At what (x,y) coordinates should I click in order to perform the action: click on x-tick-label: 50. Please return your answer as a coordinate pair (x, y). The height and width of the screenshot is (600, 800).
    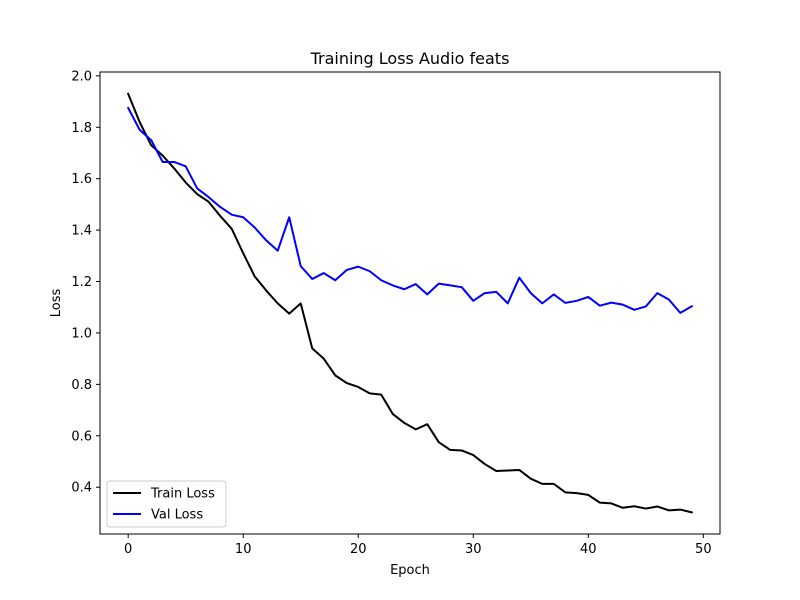
    Looking at the image, I should click on (703, 549).